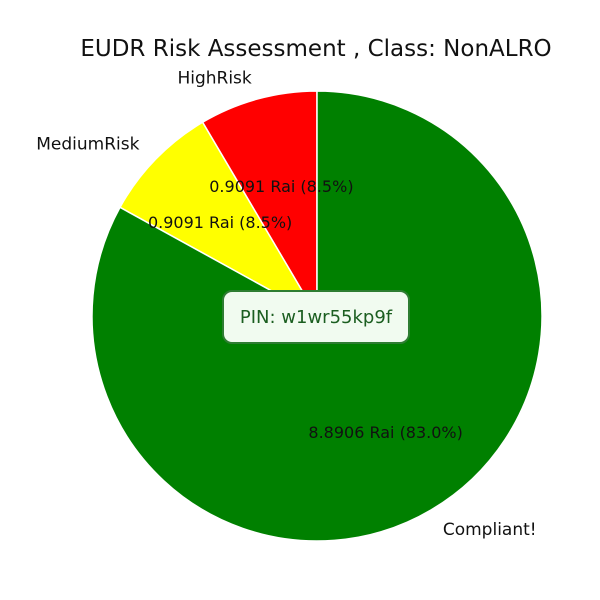  What do you see at coordinates (259, 204) in the screenshot?
I see `pie-slice-highrisk` at bounding box center [259, 204].